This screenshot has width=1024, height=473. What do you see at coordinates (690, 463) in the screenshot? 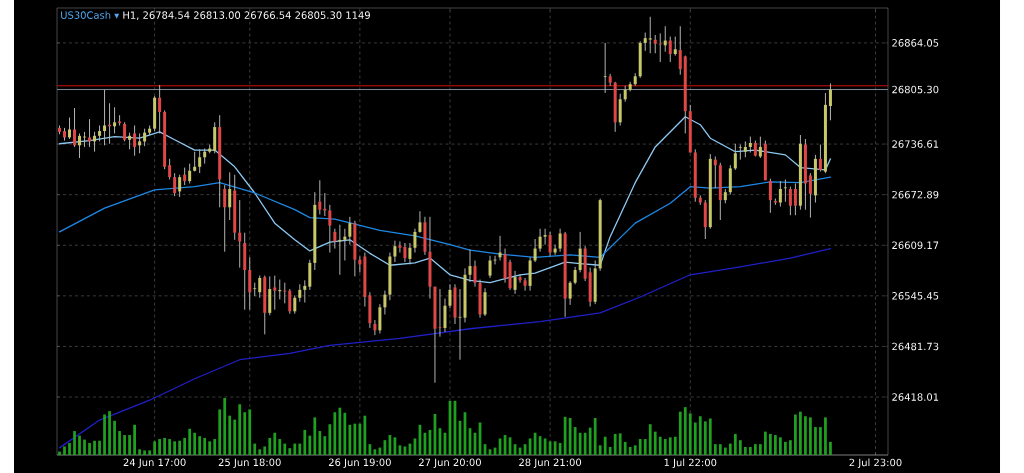
I see `x-tick-label: 1 Jul 22:00` at bounding box center [690, 463].